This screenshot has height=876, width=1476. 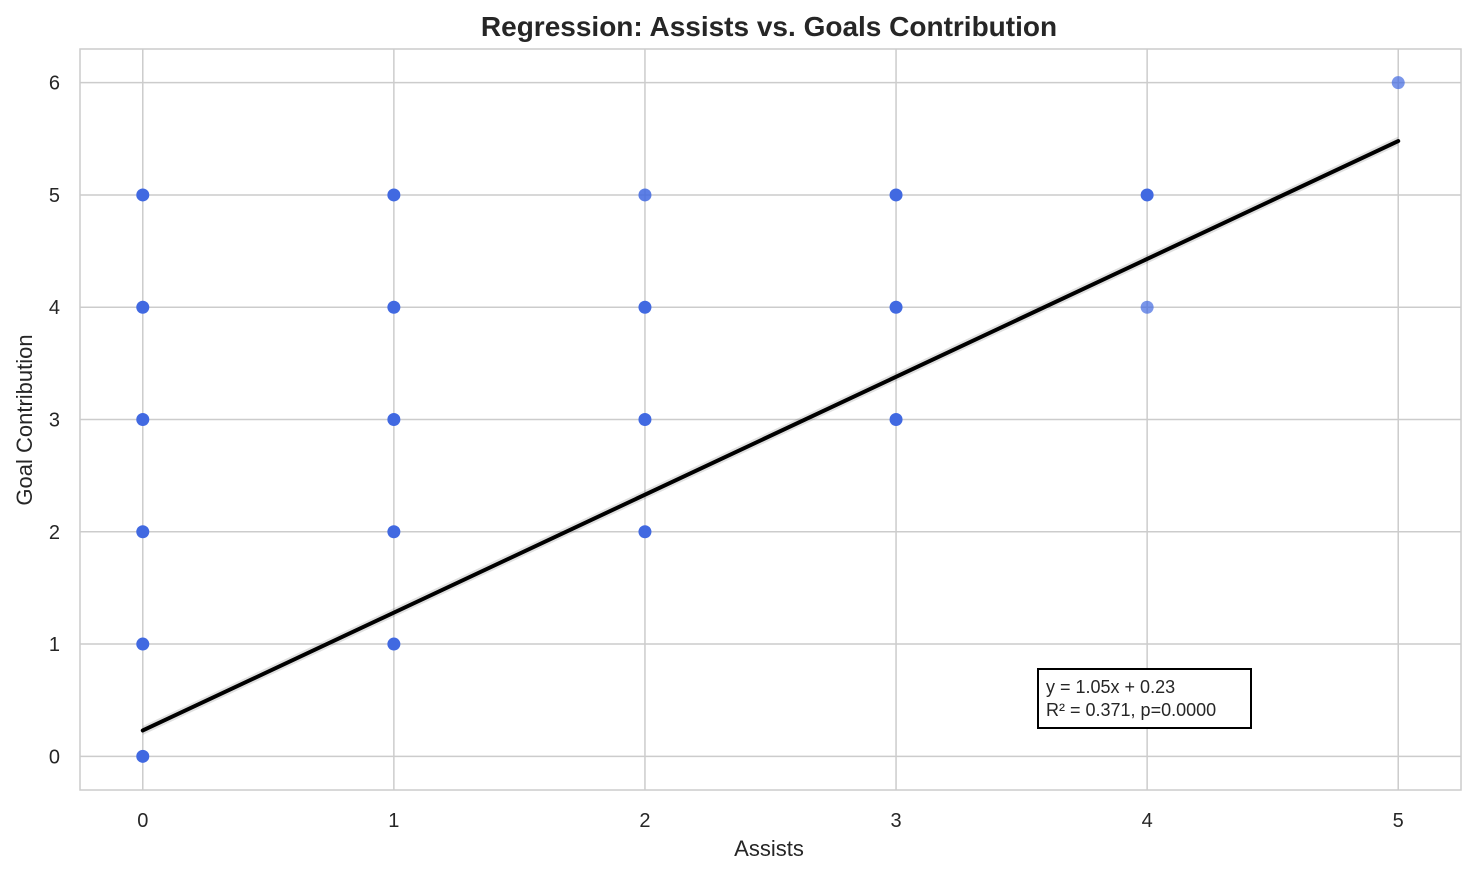 I want to click on y-tick-label: 4, so click(x=54, y=308).